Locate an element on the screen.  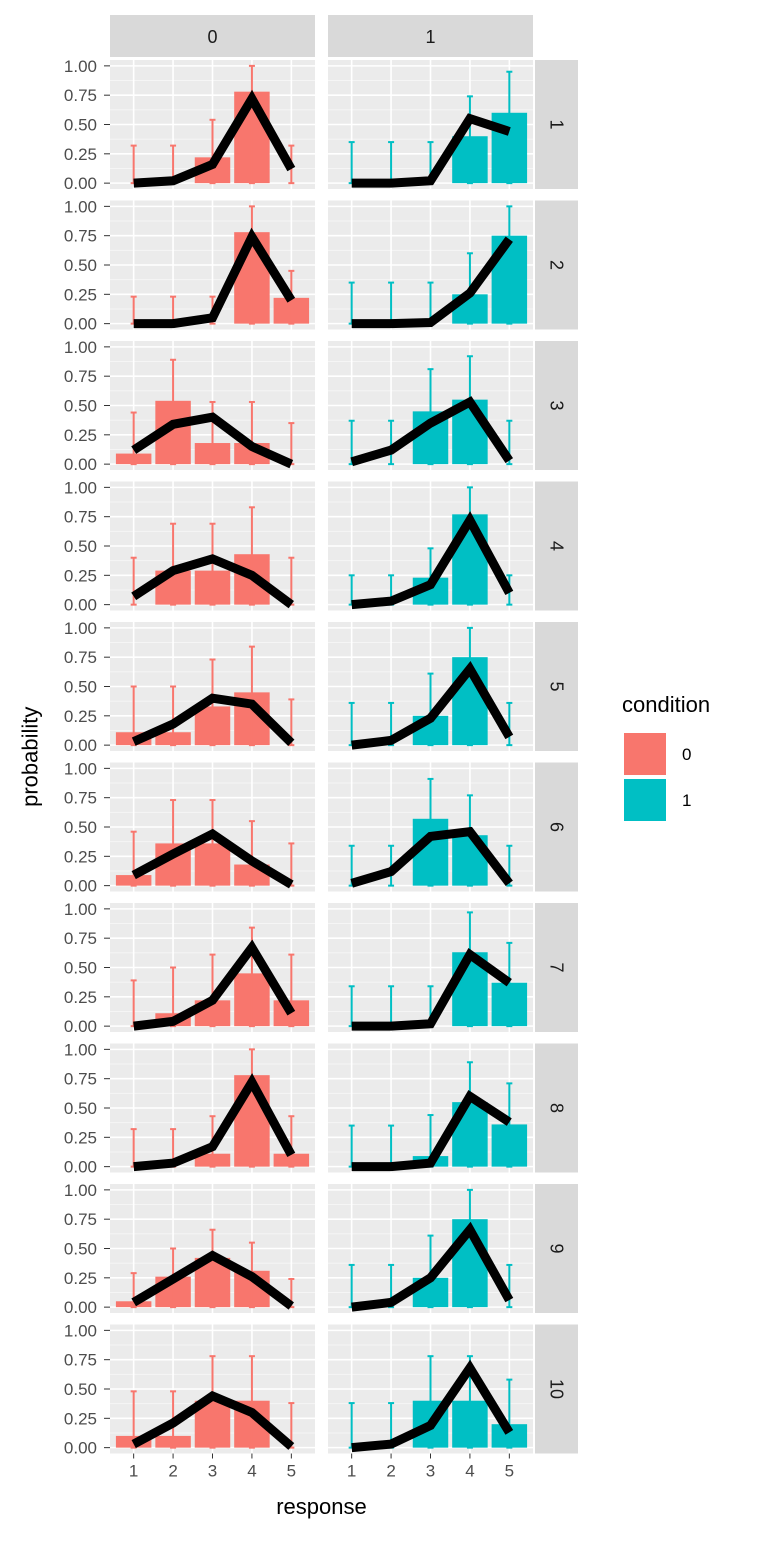
row-strip-label: 4 is located at coordinates (557, 546).